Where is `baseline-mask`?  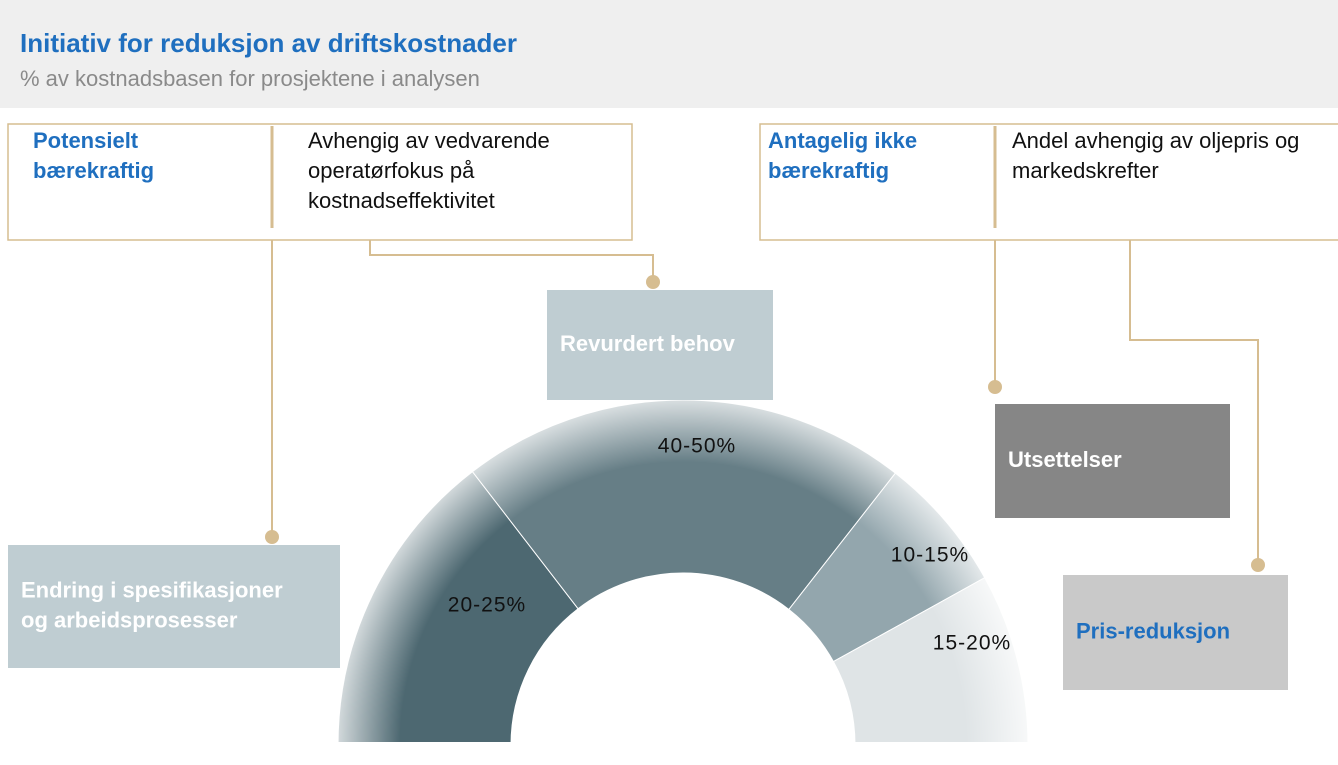
baseline-mask is located at coordinates (669, 751).